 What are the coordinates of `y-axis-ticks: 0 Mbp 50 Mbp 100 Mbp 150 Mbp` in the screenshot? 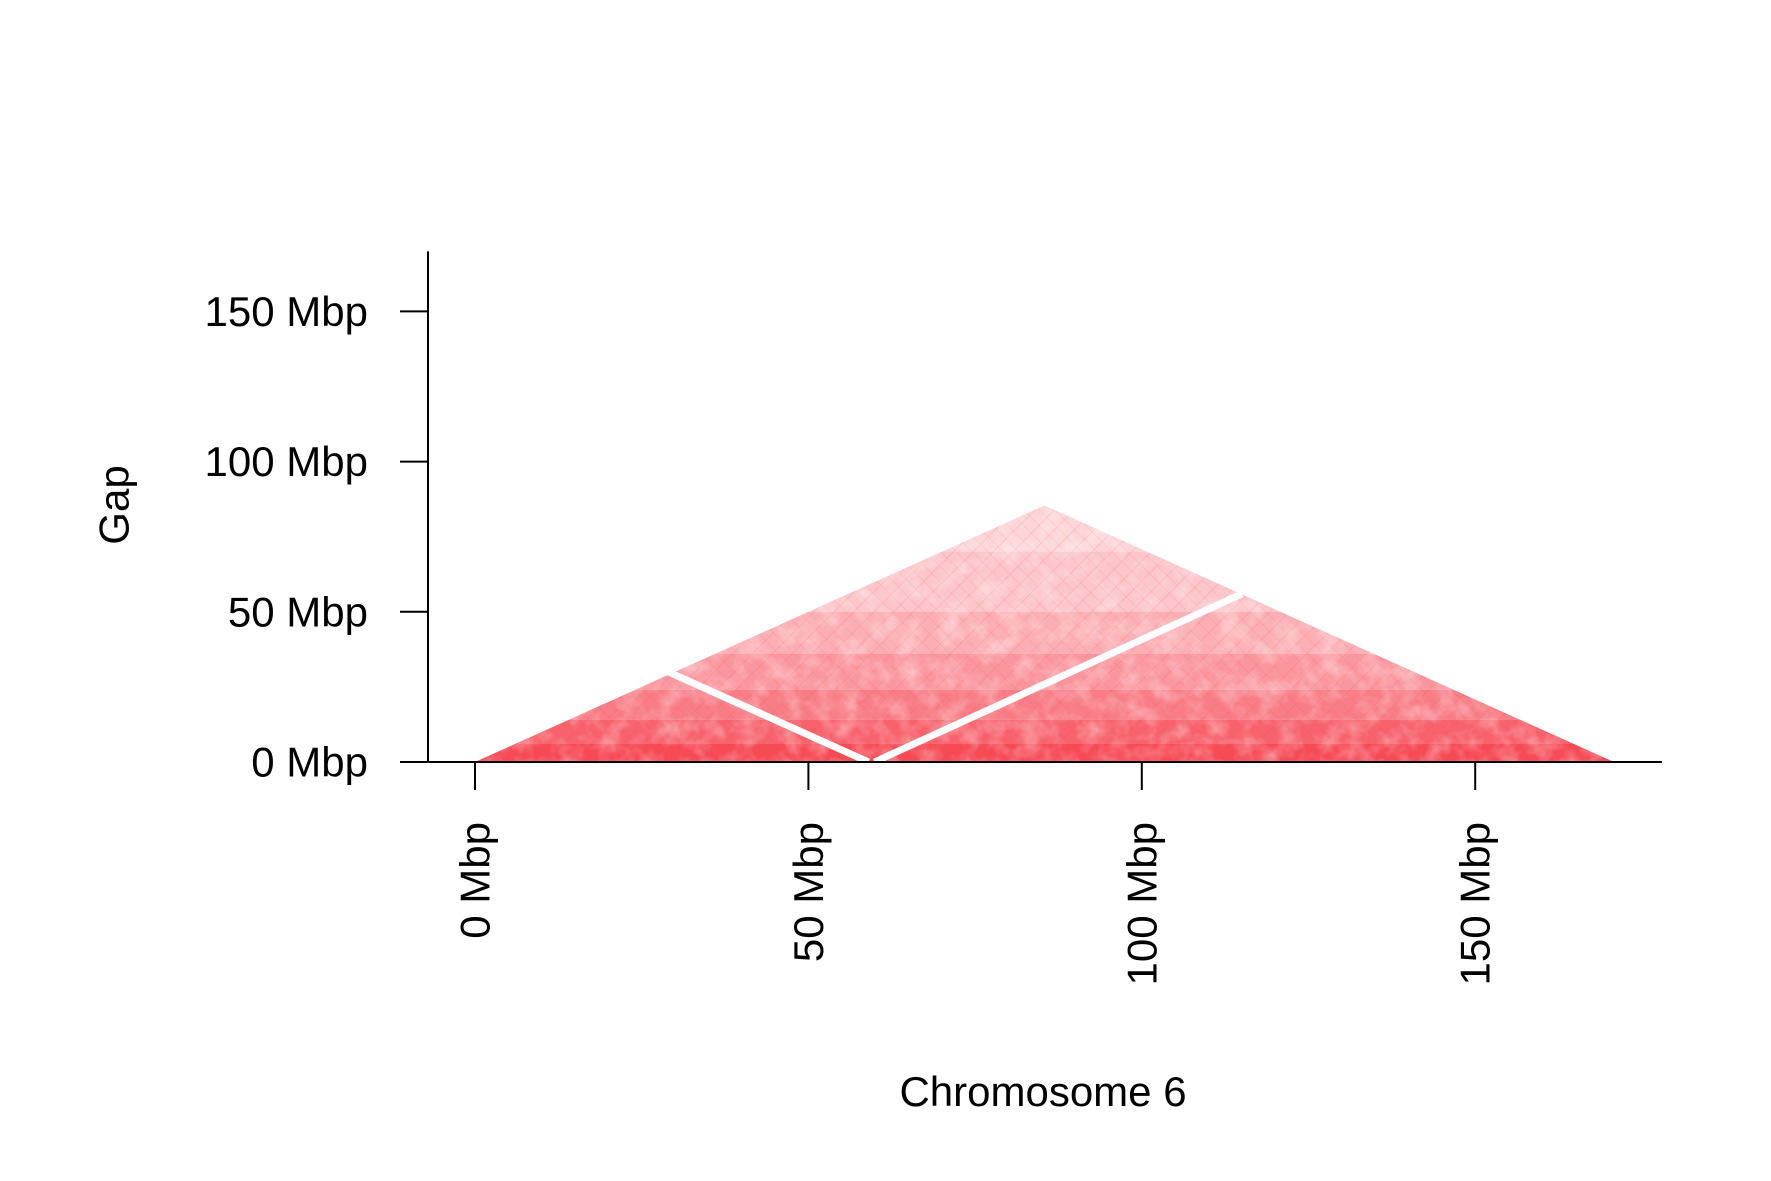 It's located at (316, 537).